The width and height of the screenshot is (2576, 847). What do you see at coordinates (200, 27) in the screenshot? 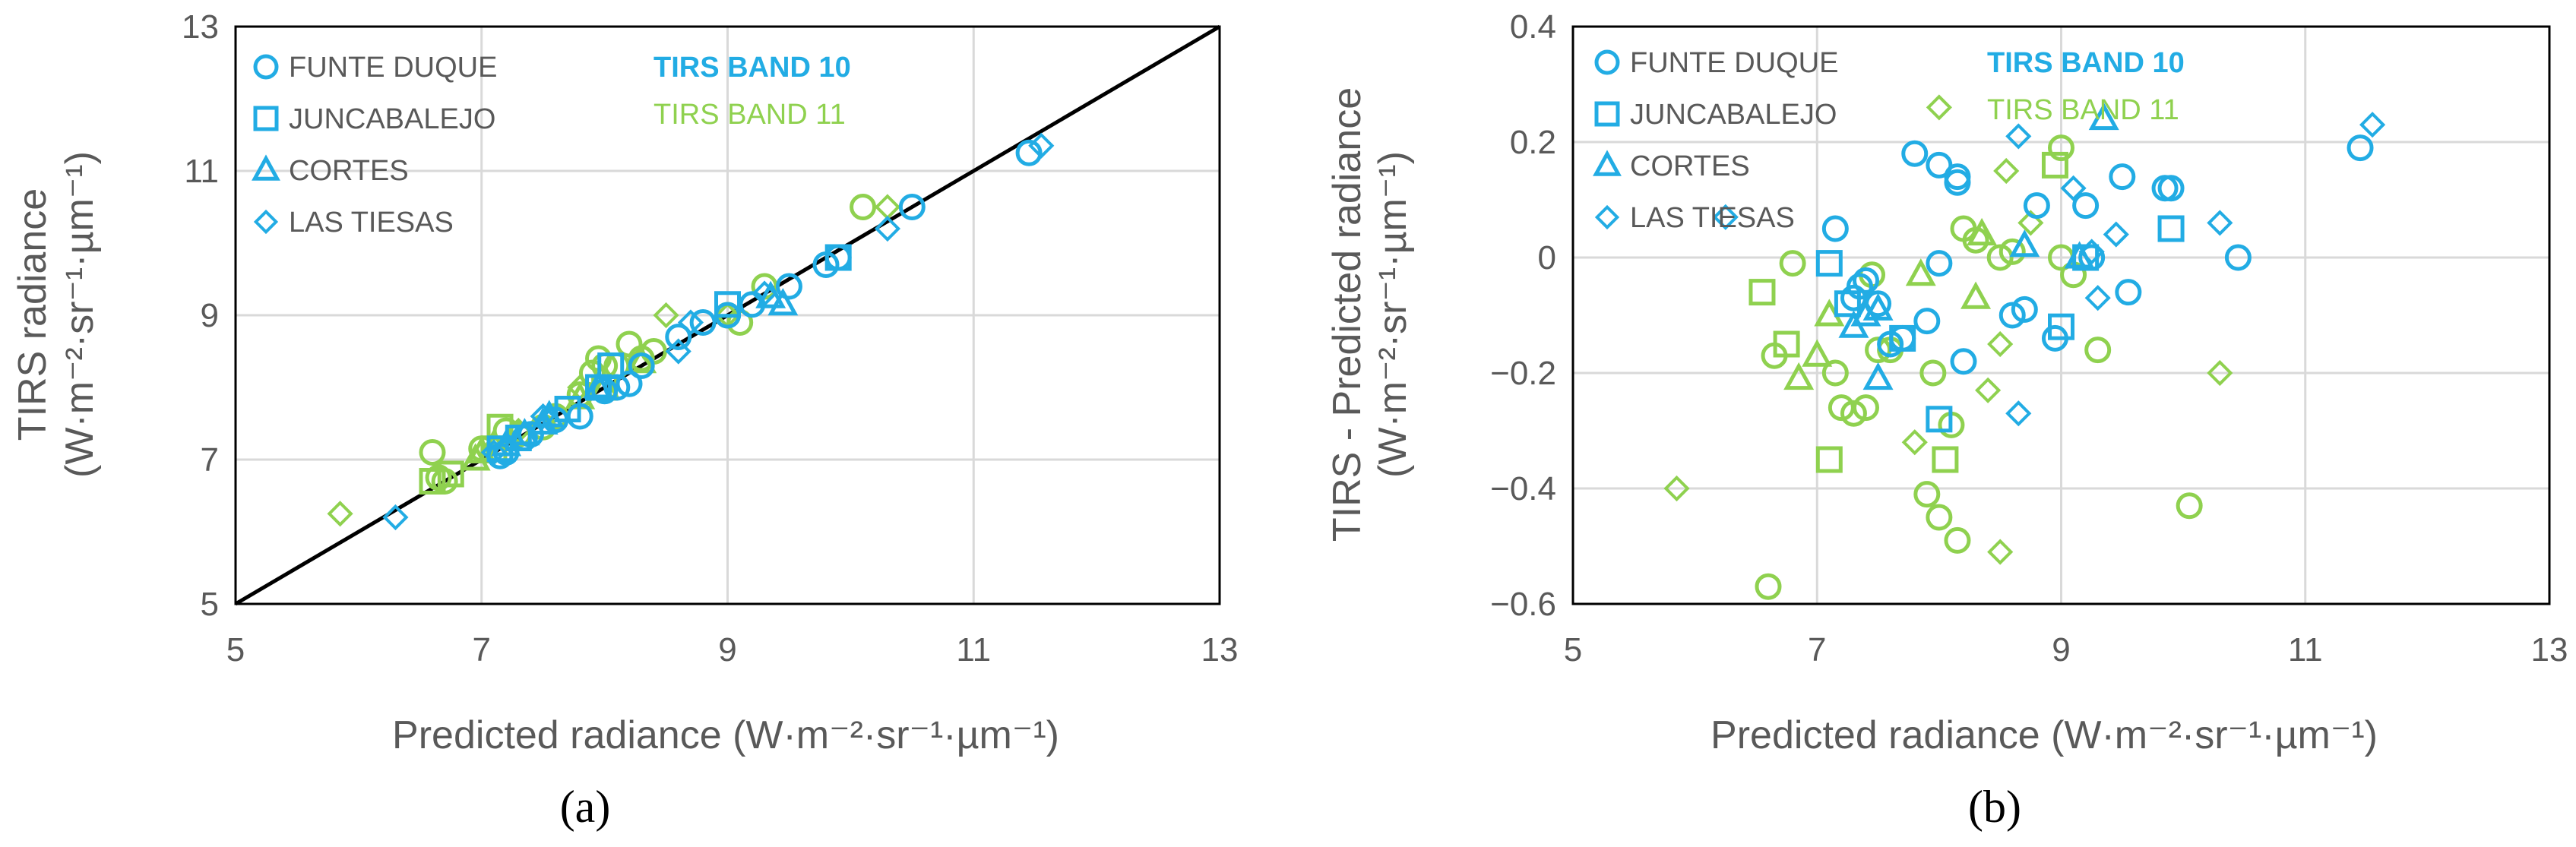
I see `panel-a-y-tick-label: 13` at bounding box center [200, 27].